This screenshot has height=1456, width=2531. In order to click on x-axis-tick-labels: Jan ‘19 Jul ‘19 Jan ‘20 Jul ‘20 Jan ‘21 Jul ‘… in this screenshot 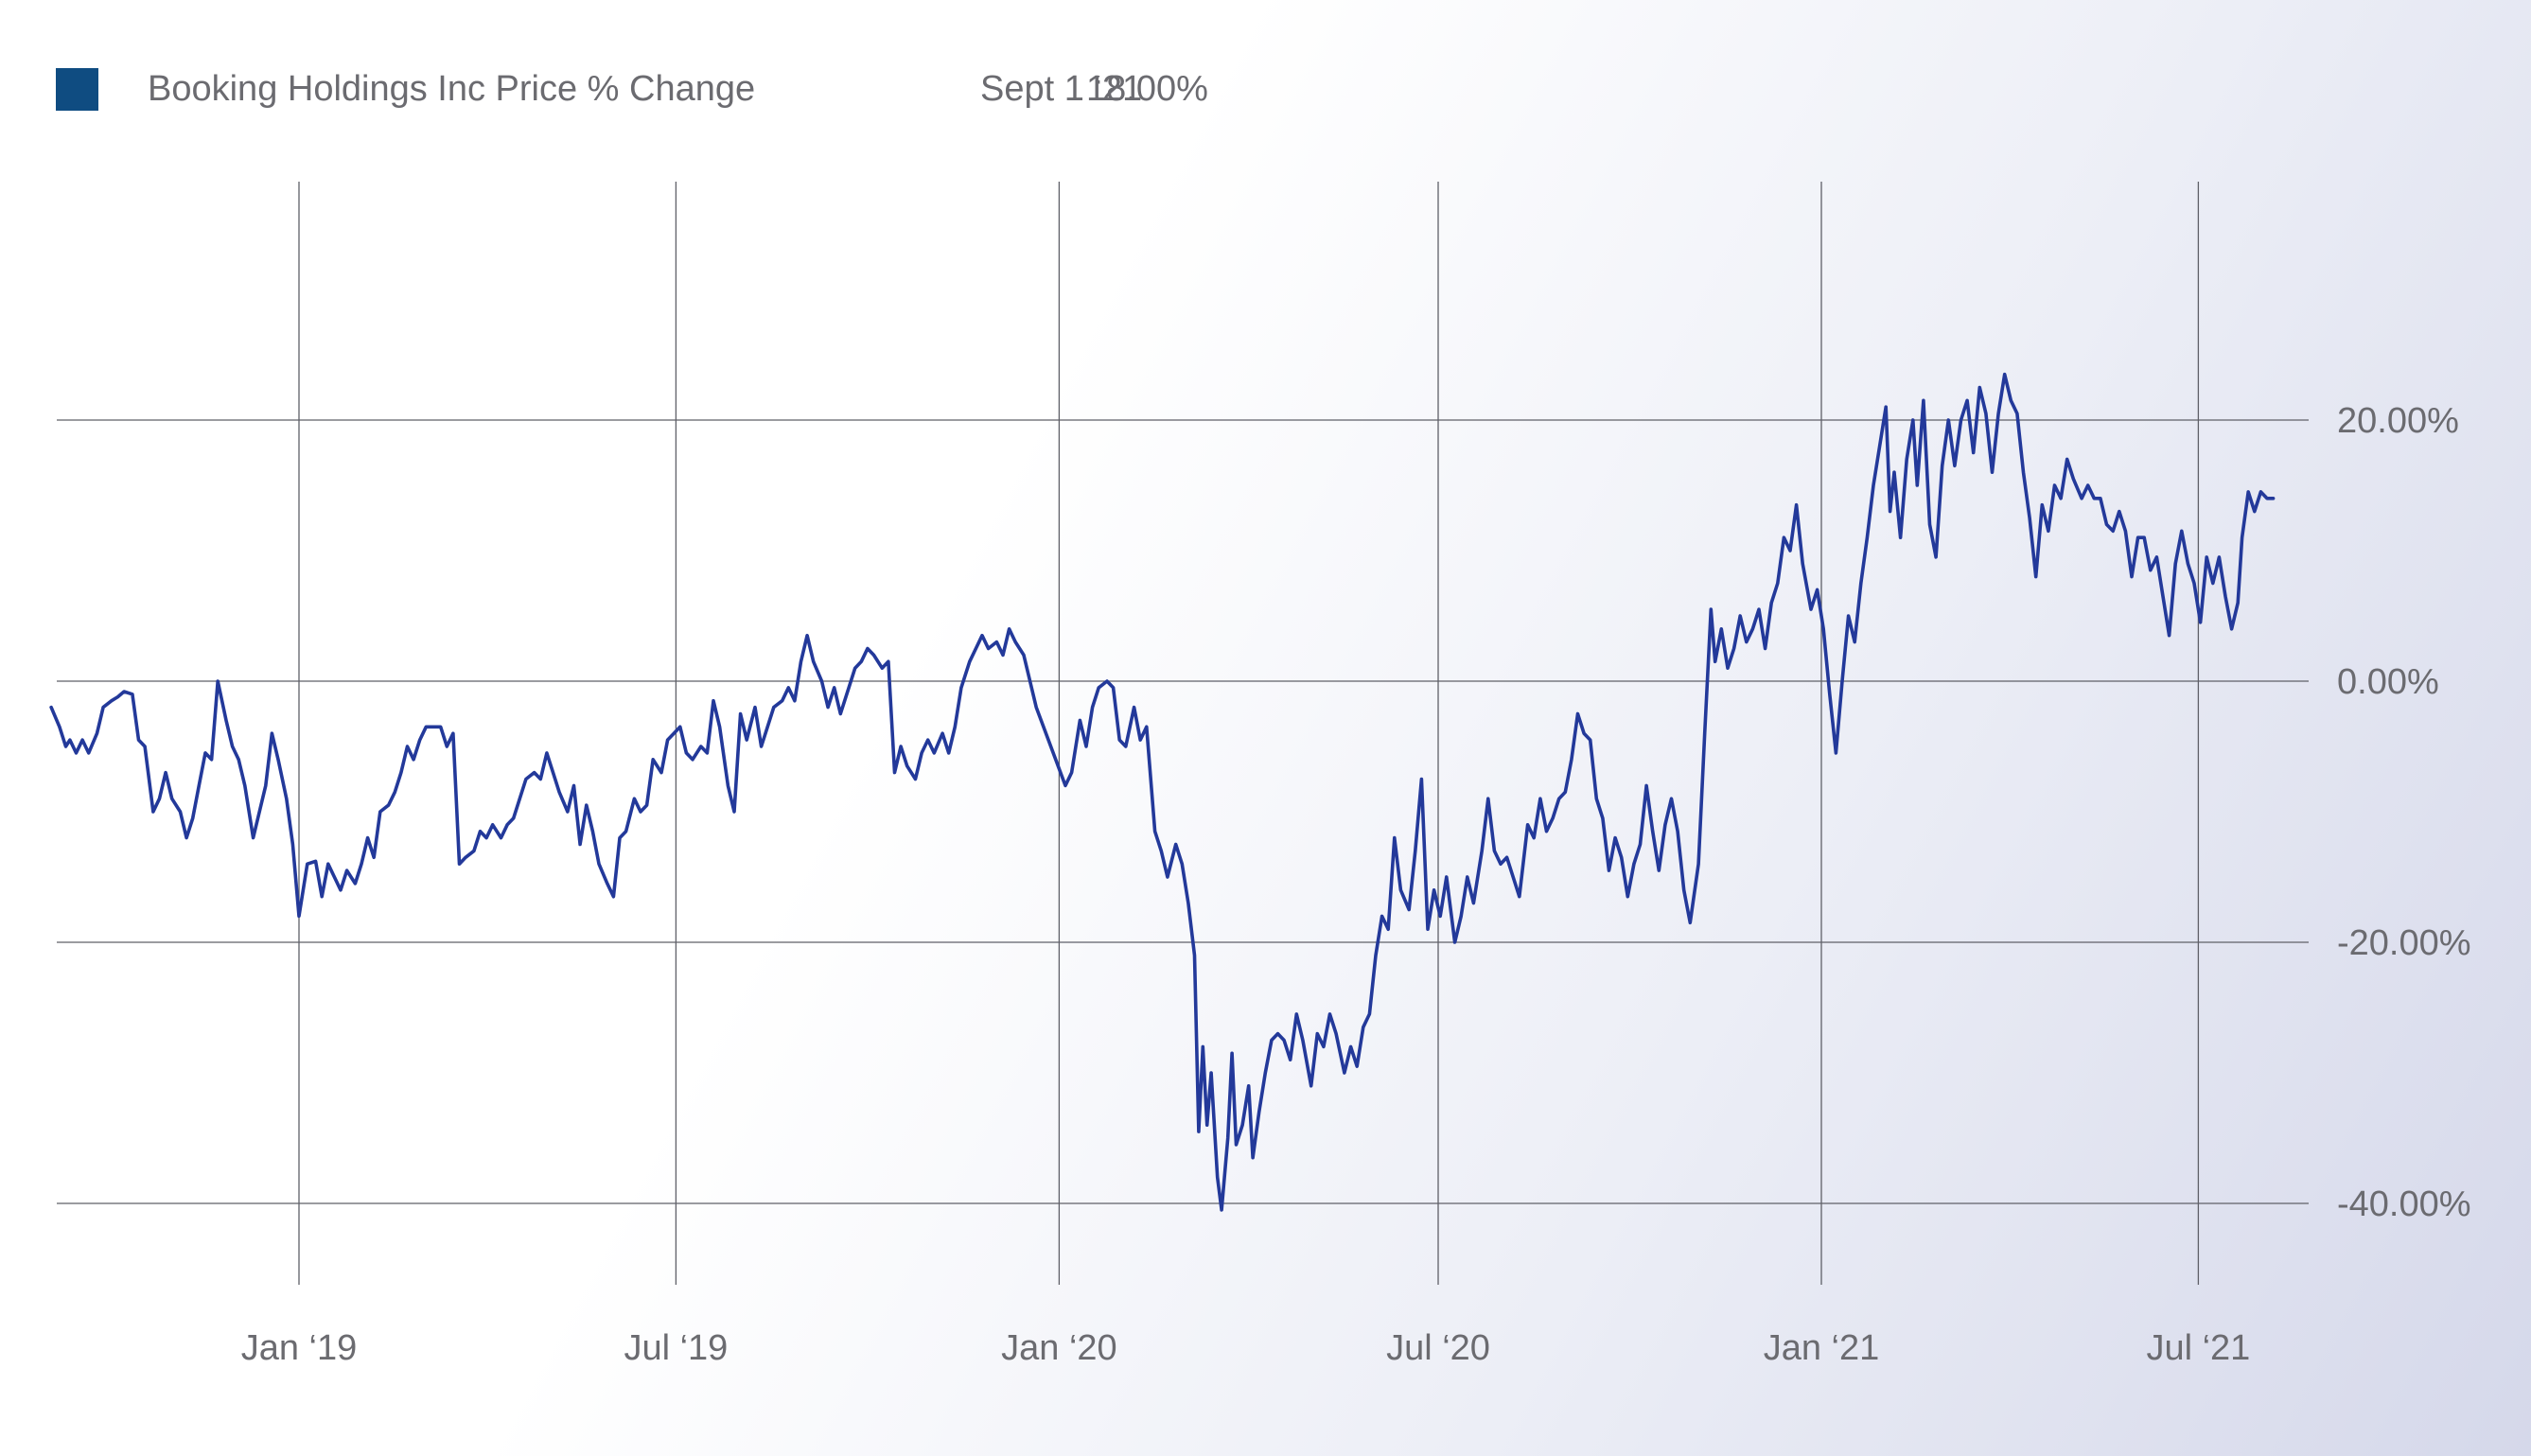, I will do `click(1246, 1348)`.